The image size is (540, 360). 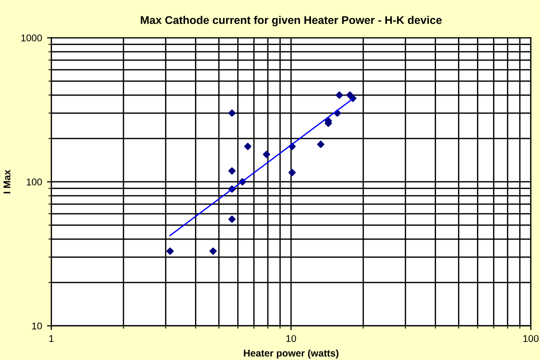 I want to click on y-tick-label: 10, so click(x=37, y=326).